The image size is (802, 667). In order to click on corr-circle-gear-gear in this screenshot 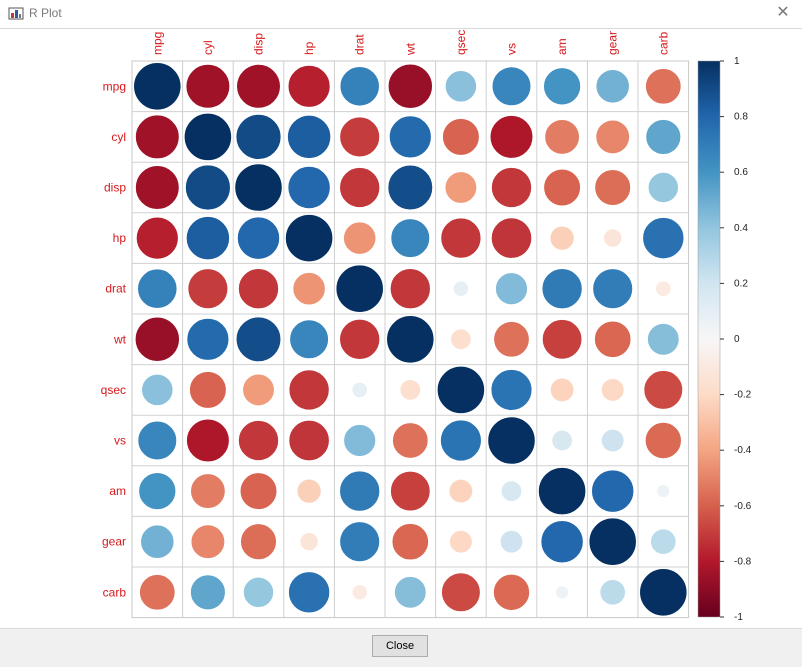, I will do `click(612, 541)`.